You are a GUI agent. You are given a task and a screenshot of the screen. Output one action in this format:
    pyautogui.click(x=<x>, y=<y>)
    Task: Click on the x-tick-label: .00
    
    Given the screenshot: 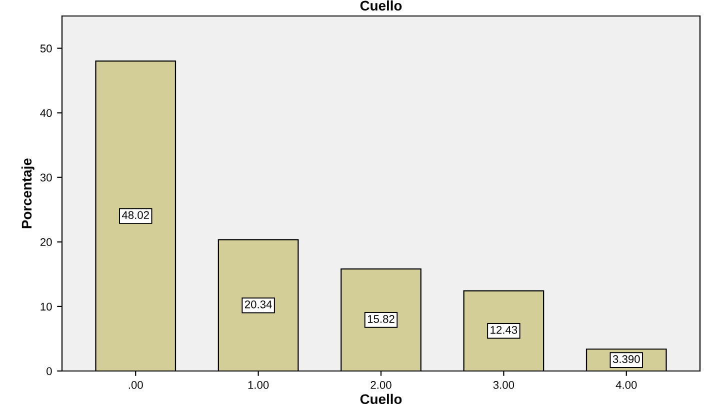 What is the action you would take?
    pyautogui.click(x=135, y=385)
    